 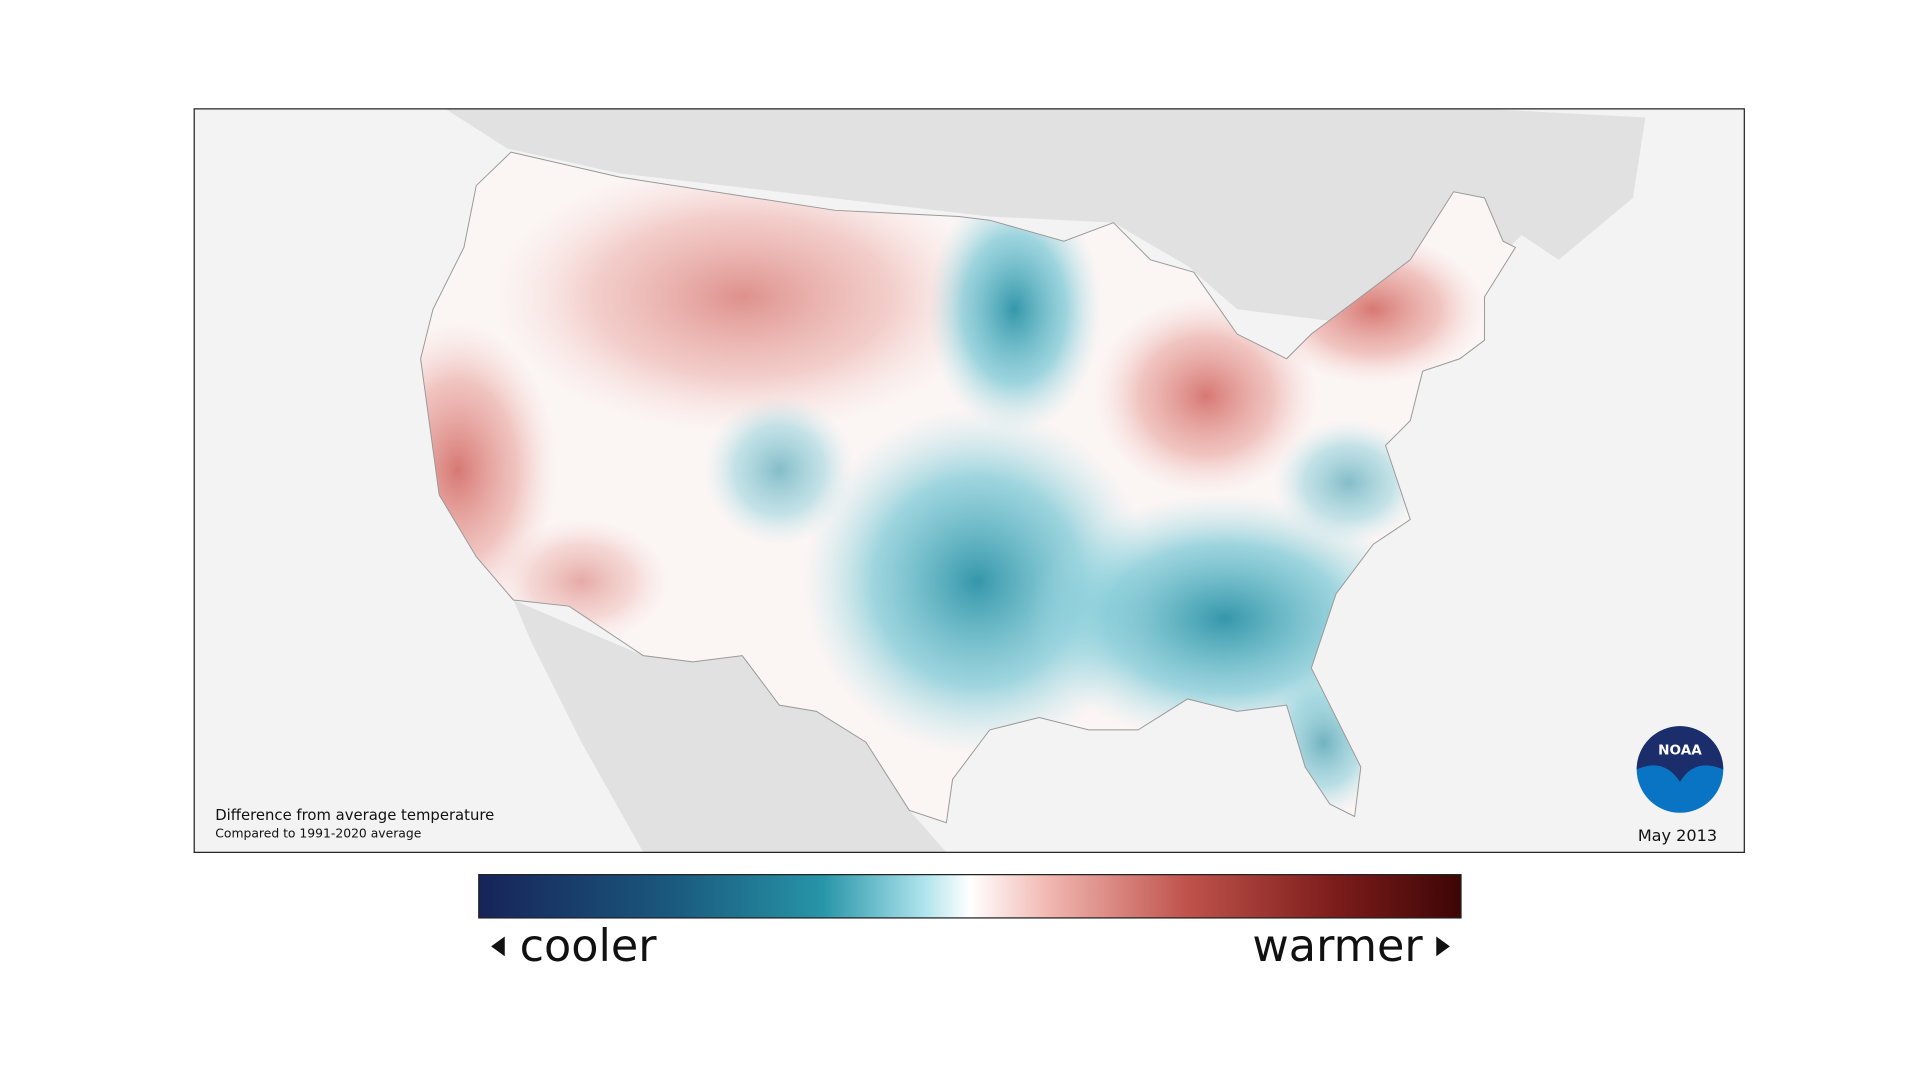 I want to click on low-label: cooler, so click(x=589, y=946).